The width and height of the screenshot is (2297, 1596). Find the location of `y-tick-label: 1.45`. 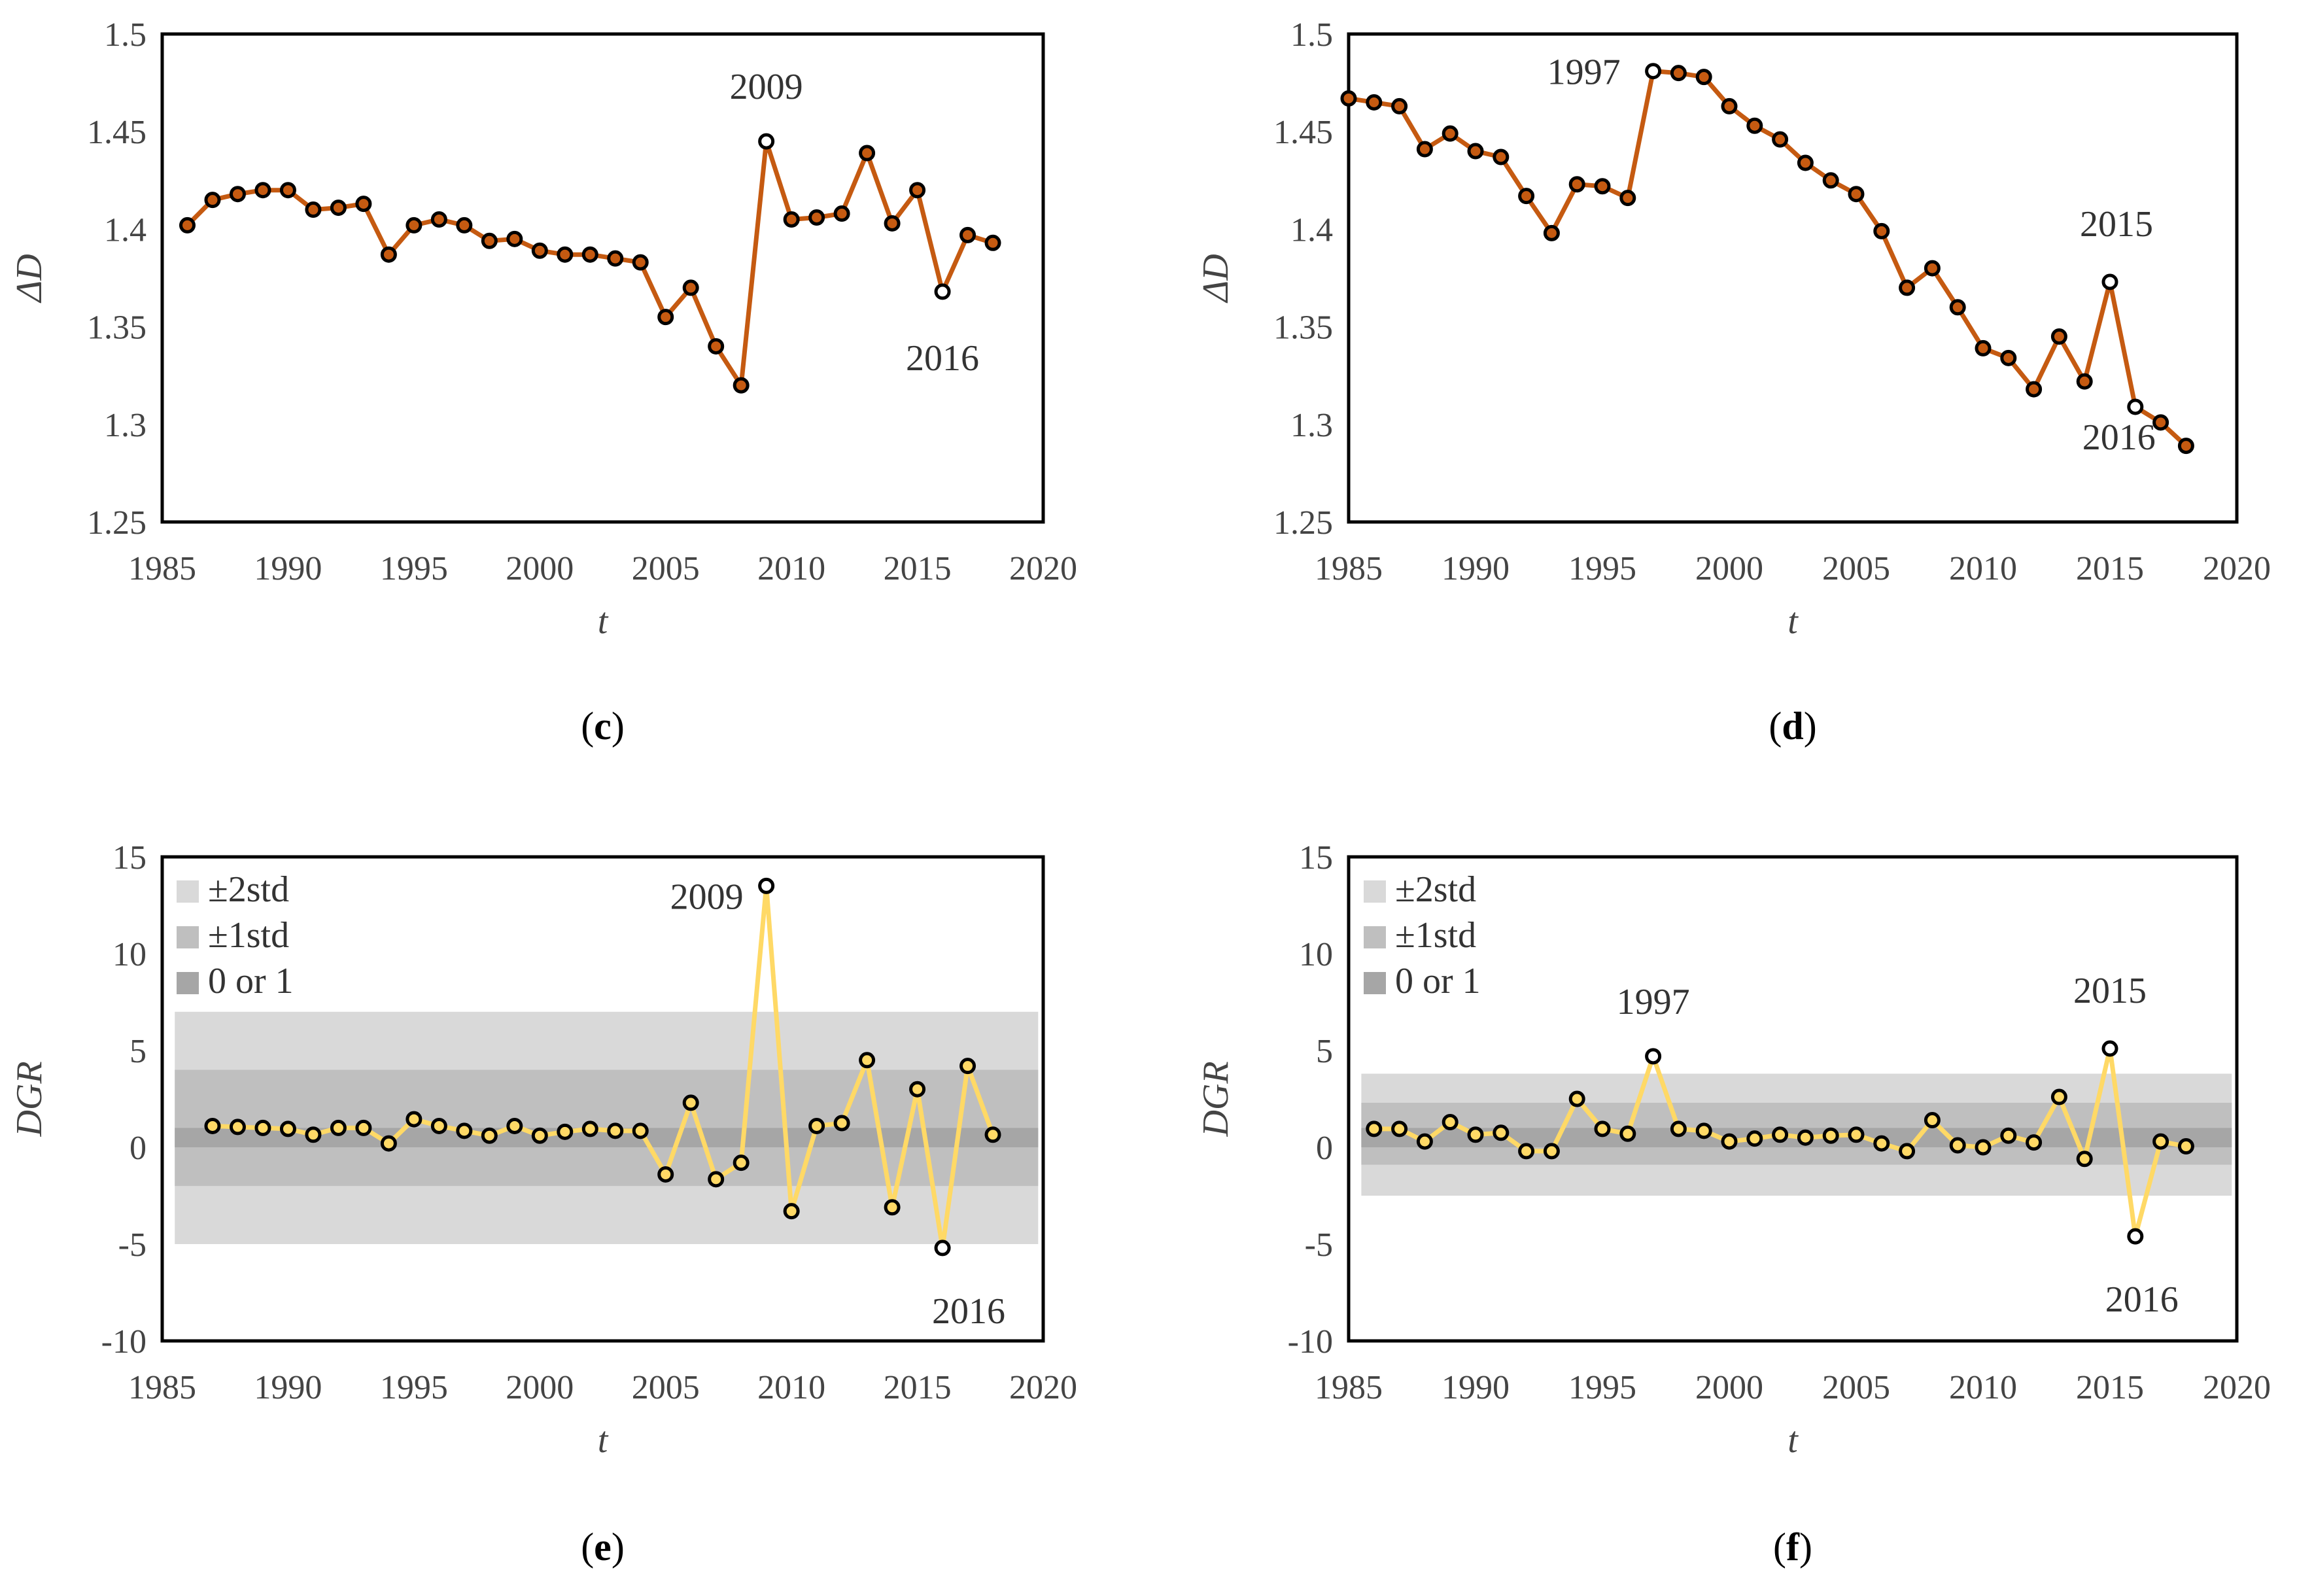

y-tick-label: 1.45 is located at coordinates (117, 132).